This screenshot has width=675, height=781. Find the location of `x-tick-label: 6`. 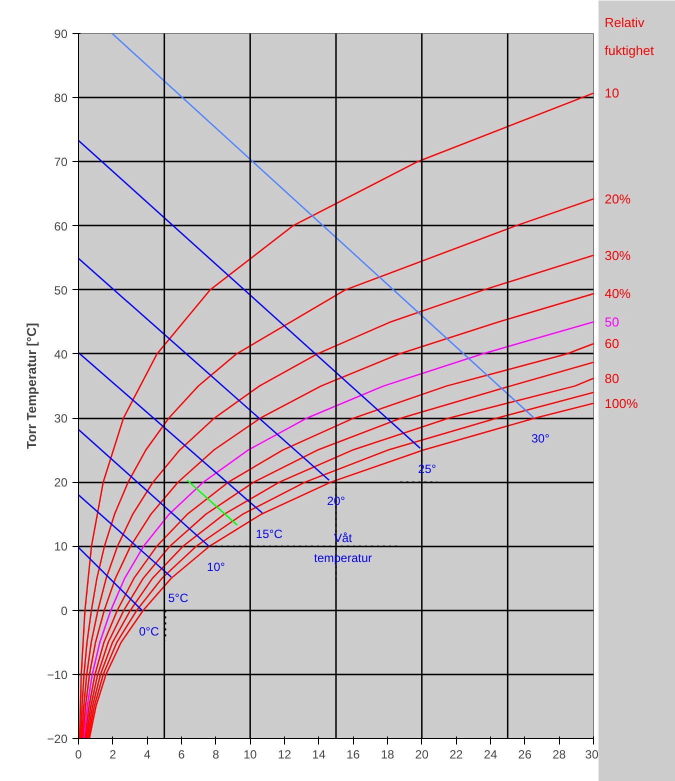

x-tick-label: 6 is located at coordinates (182, 755).